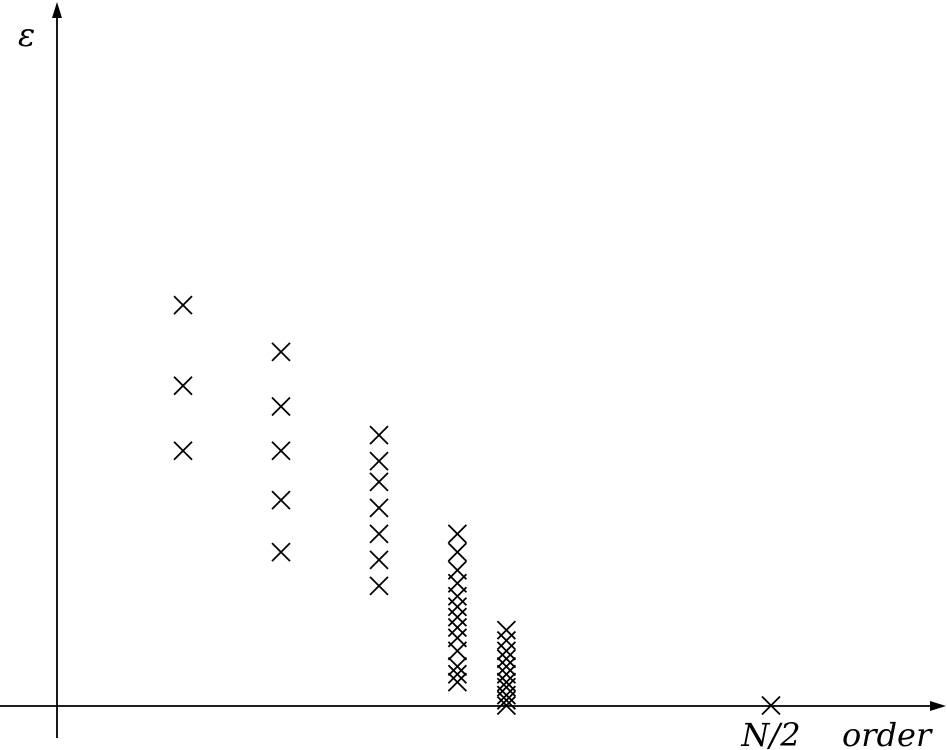  I want to click on x-axis-arrowhead, so click(938, 706).